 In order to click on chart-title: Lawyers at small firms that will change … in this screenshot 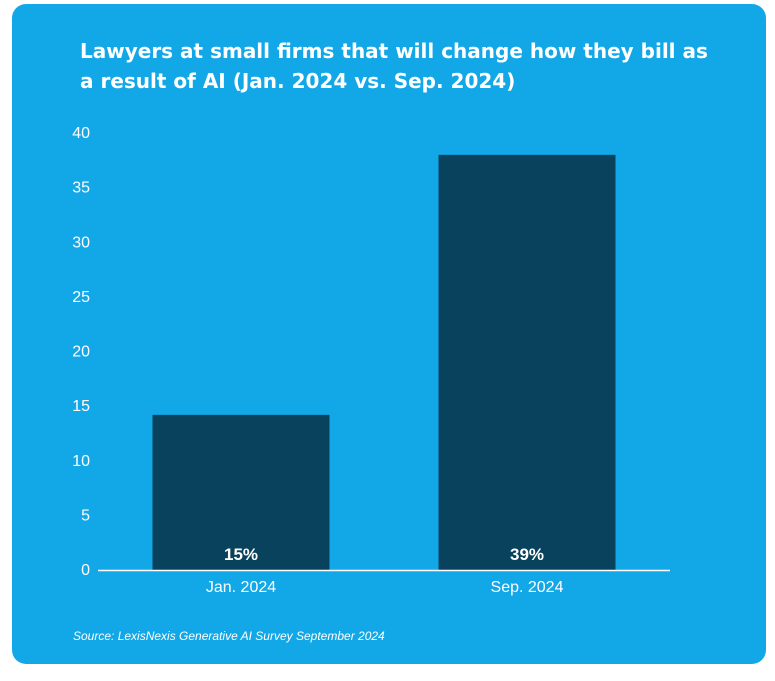, I will do `click(394, 66)`.